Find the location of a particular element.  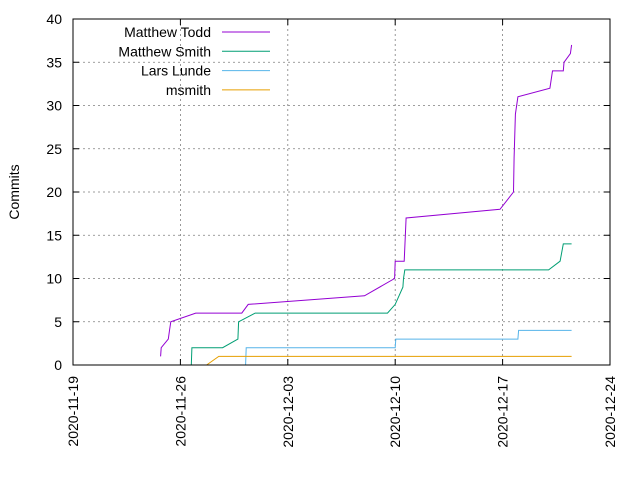

x-tick-label: 2020-11-19 is located at coordinates (73, 411).